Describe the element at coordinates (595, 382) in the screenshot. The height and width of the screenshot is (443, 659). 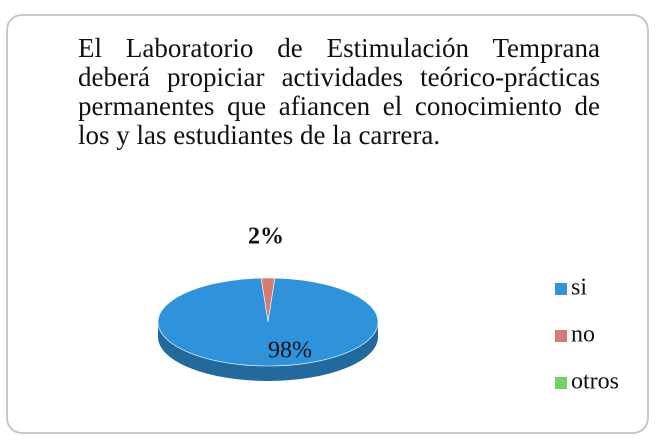
I see `legend-label: otros` at that location.